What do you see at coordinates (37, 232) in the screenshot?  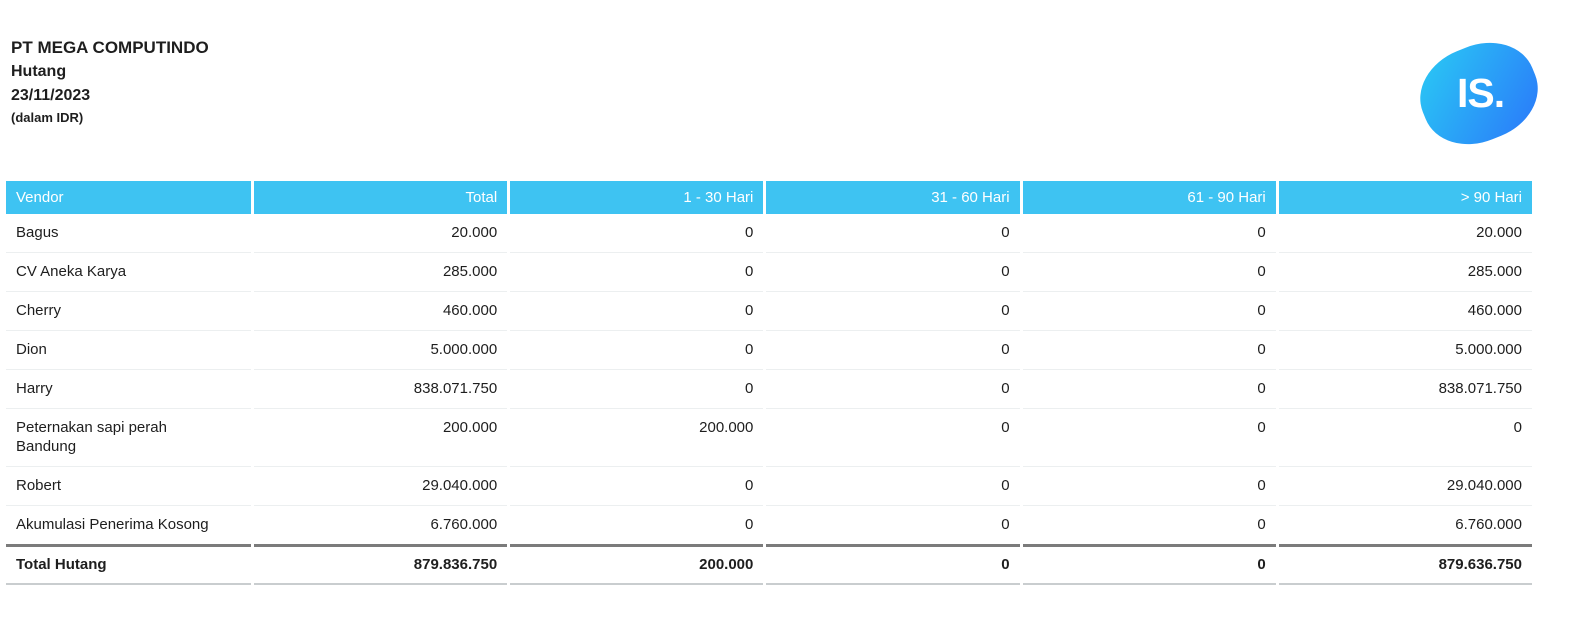 I see `vendor-name: Bagus` at bounding box center [37, 232].